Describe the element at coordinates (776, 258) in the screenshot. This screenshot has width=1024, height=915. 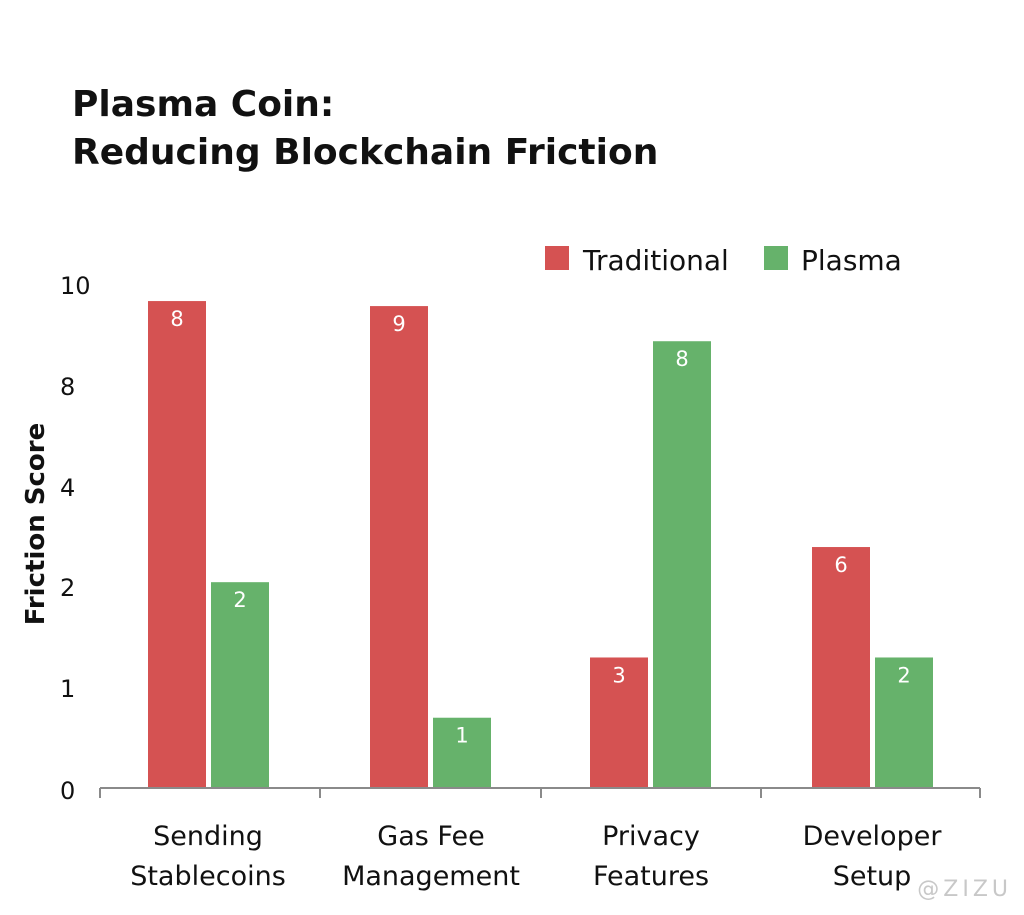
I see `legend-swatch-plasma` at that location.